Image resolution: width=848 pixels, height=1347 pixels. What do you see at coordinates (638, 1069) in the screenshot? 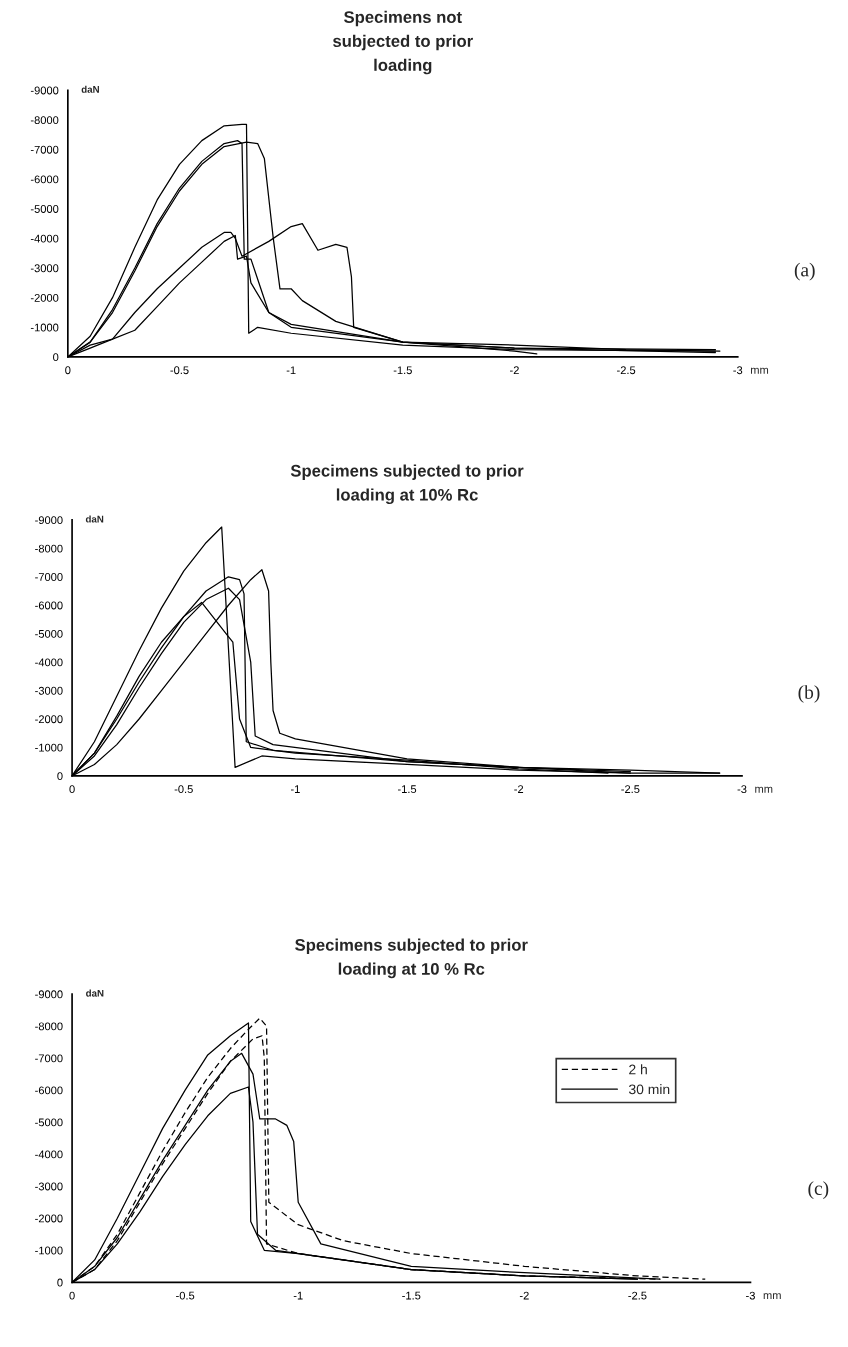
I see `legend-label: 2 h` at bounding box center [638, 1069].